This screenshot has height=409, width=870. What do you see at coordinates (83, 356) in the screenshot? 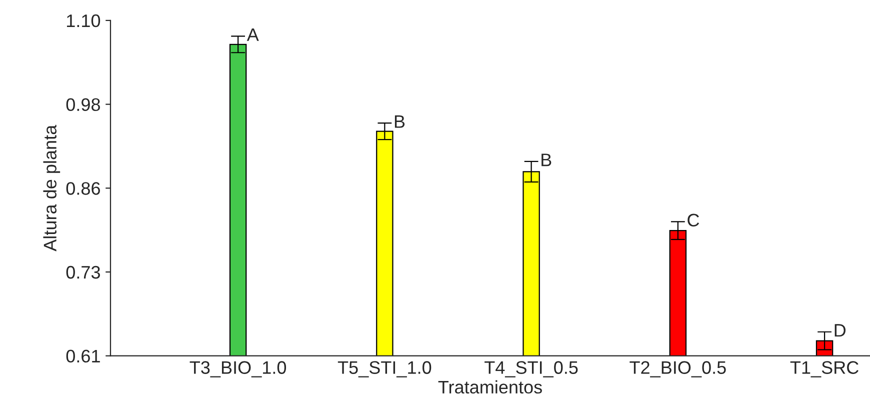
I see `y-tick-label: 0.61` at bounding box center [83, 356].